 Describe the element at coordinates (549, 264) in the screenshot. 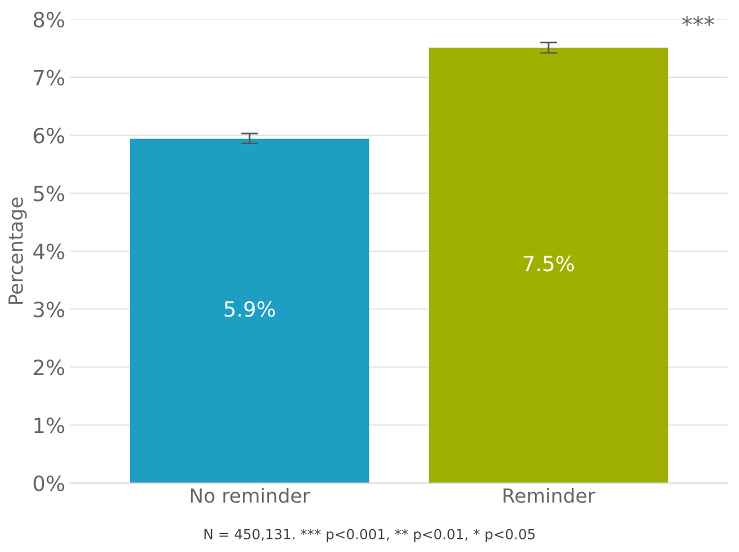

I see `data-label: 7.5%` at that location.